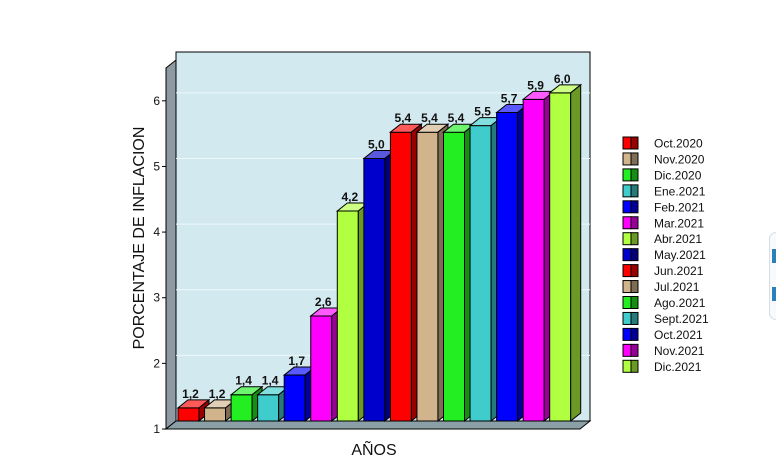  Describe the element at coordinates (679, 159) in the screenshot. I see `legend-label: Nov.2020` at that location.